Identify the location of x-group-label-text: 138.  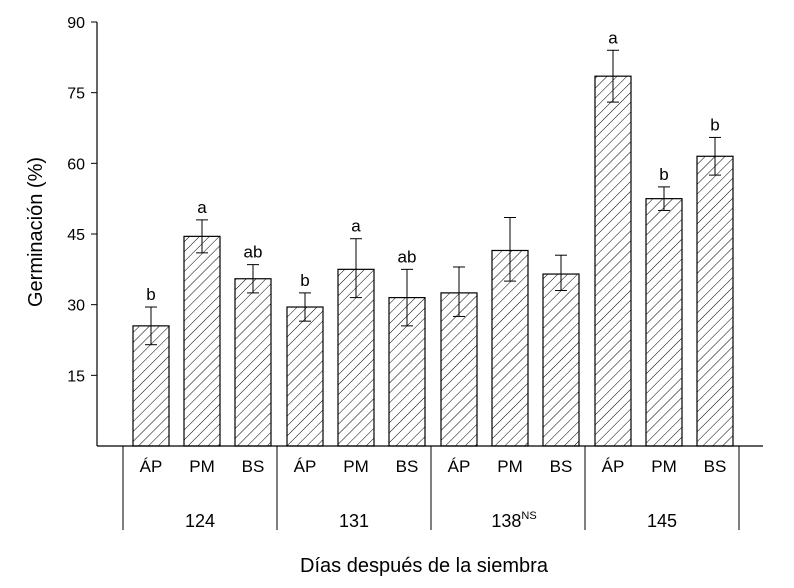
(506, 521).